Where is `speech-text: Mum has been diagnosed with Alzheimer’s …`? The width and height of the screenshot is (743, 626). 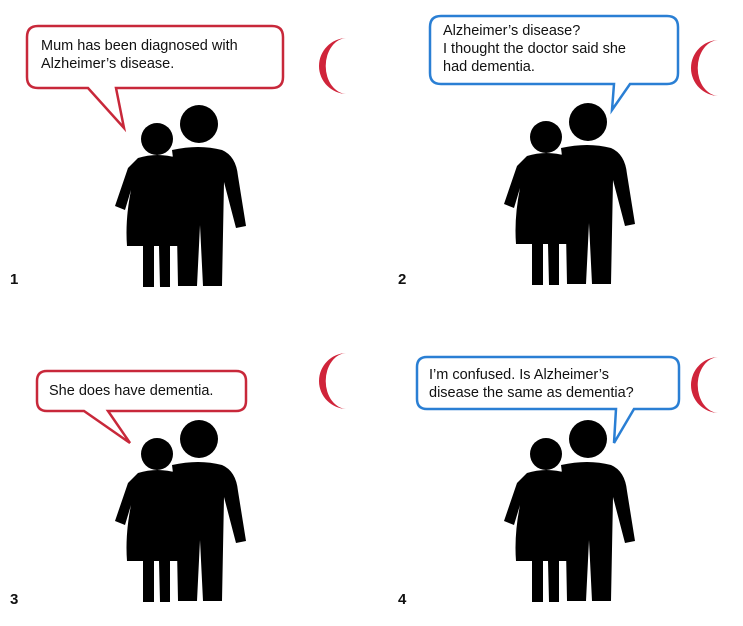 speech-text: Mum has been diagnosed with Alzheimer’s … is located at coordinates (139, 55).